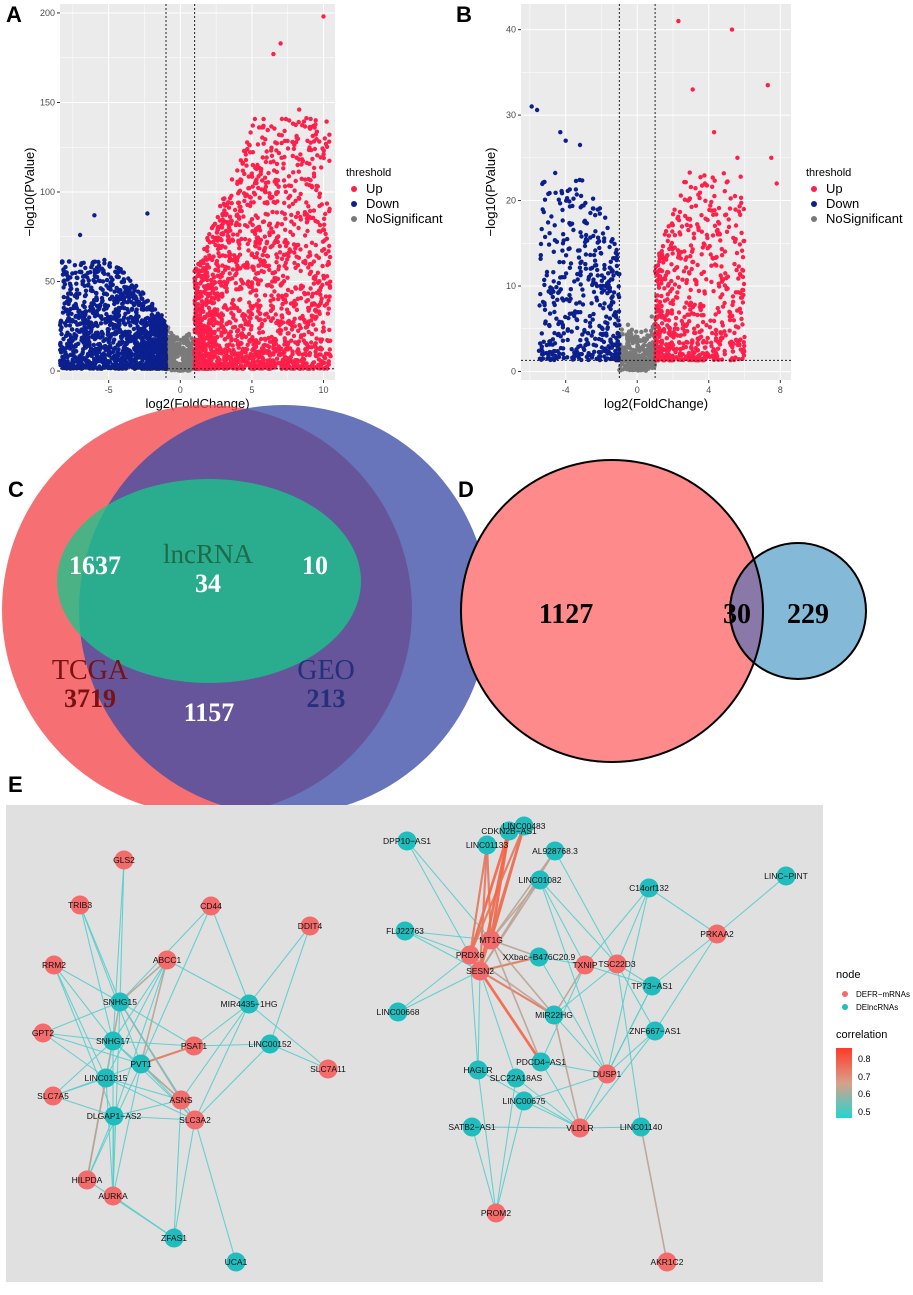  What do you see at coordinates (50, 282) in the screenshot?
I see `volcano-a-y-tick-label: 50` at bounding box center [50, 282].